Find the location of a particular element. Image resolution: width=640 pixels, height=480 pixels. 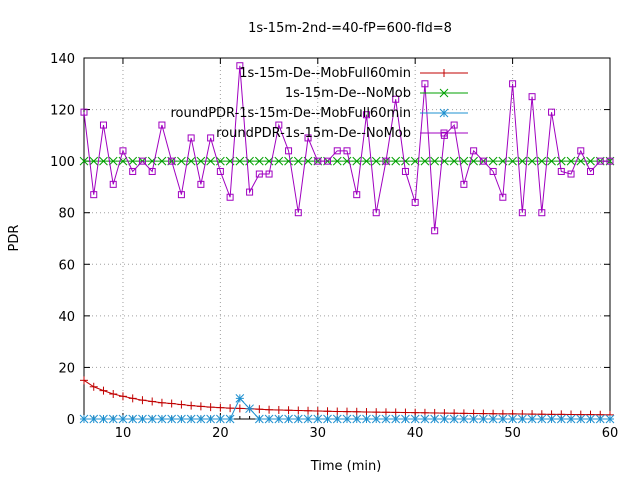

legend-entry: 1s-15m-De--MobFull60min is located at coordinates (353, 73).